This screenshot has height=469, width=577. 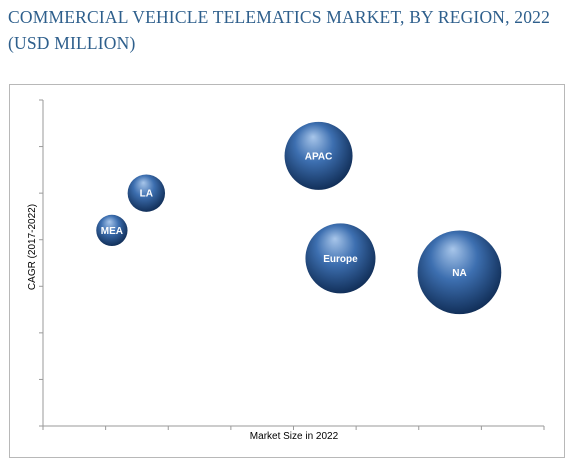 I want to click on x-axis-label: Market Size in 2022, so click(x=294, y=436).